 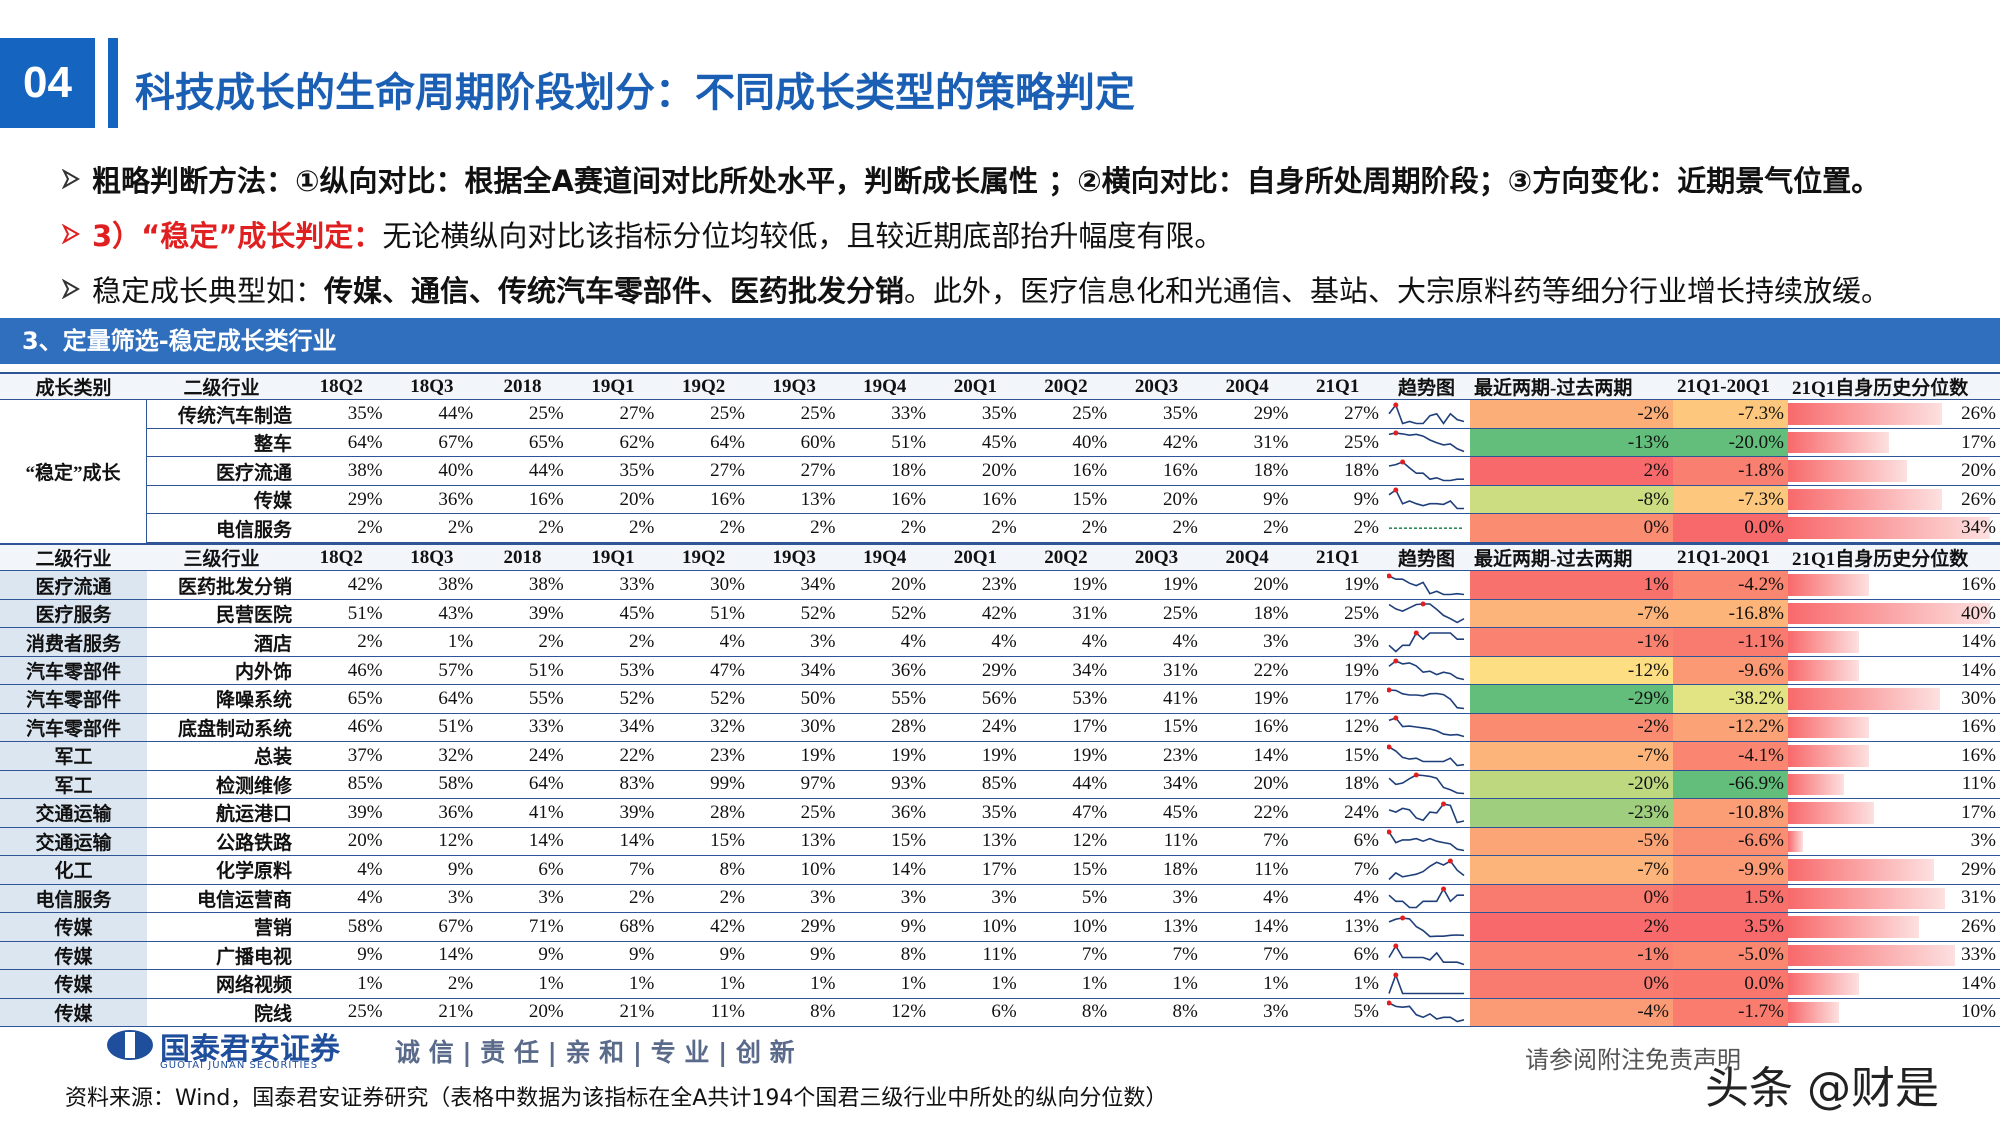 What do you see at coordinates (1730, 471) in the screenshot?
I see `yoy-change: -1.8%` at bounding box center [1730, 471].